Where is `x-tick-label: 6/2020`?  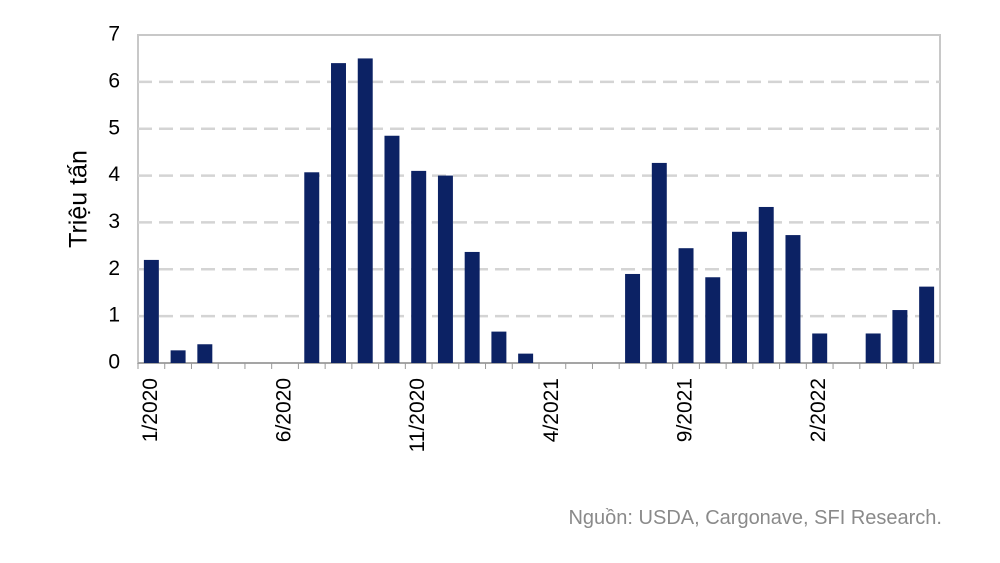 x-tick-label: 6/2020 is located at coordinates (284, 410).